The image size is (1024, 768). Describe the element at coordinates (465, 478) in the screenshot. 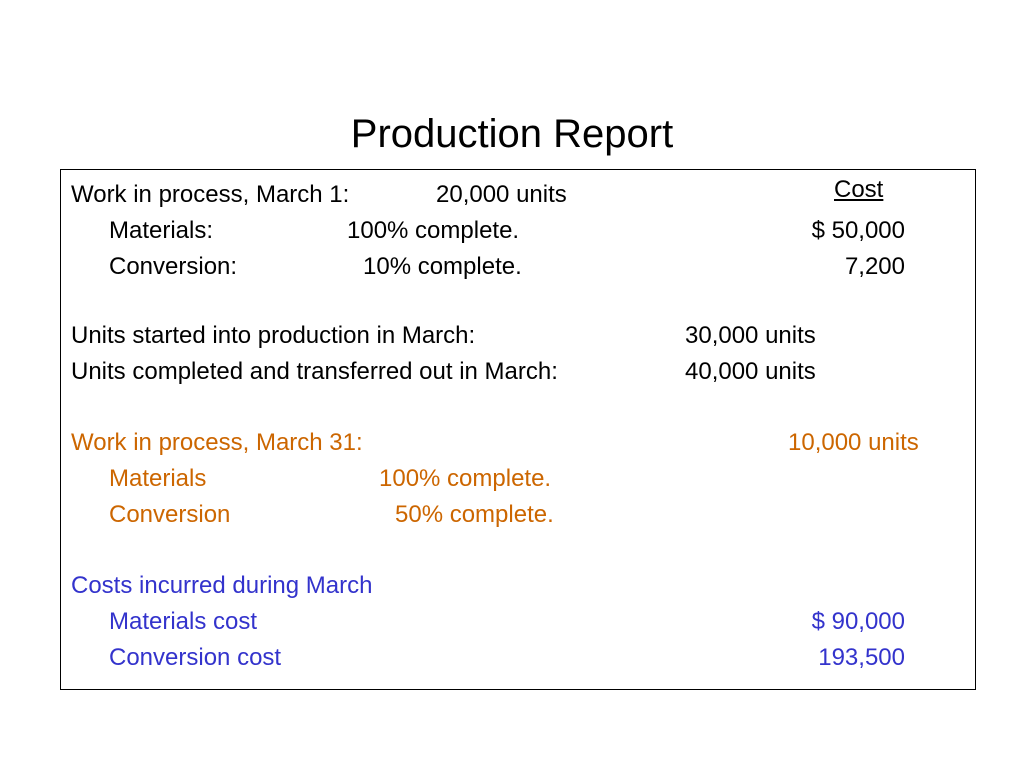

I see `wip-ending-materials-pct: 100% complete.` at that location.